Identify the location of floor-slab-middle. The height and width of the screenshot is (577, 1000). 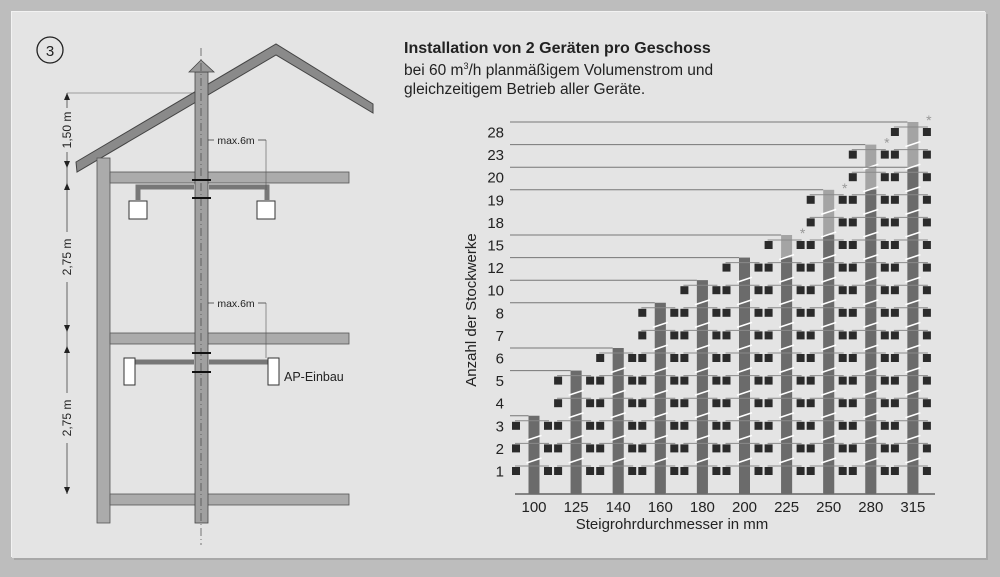
(229, 338).